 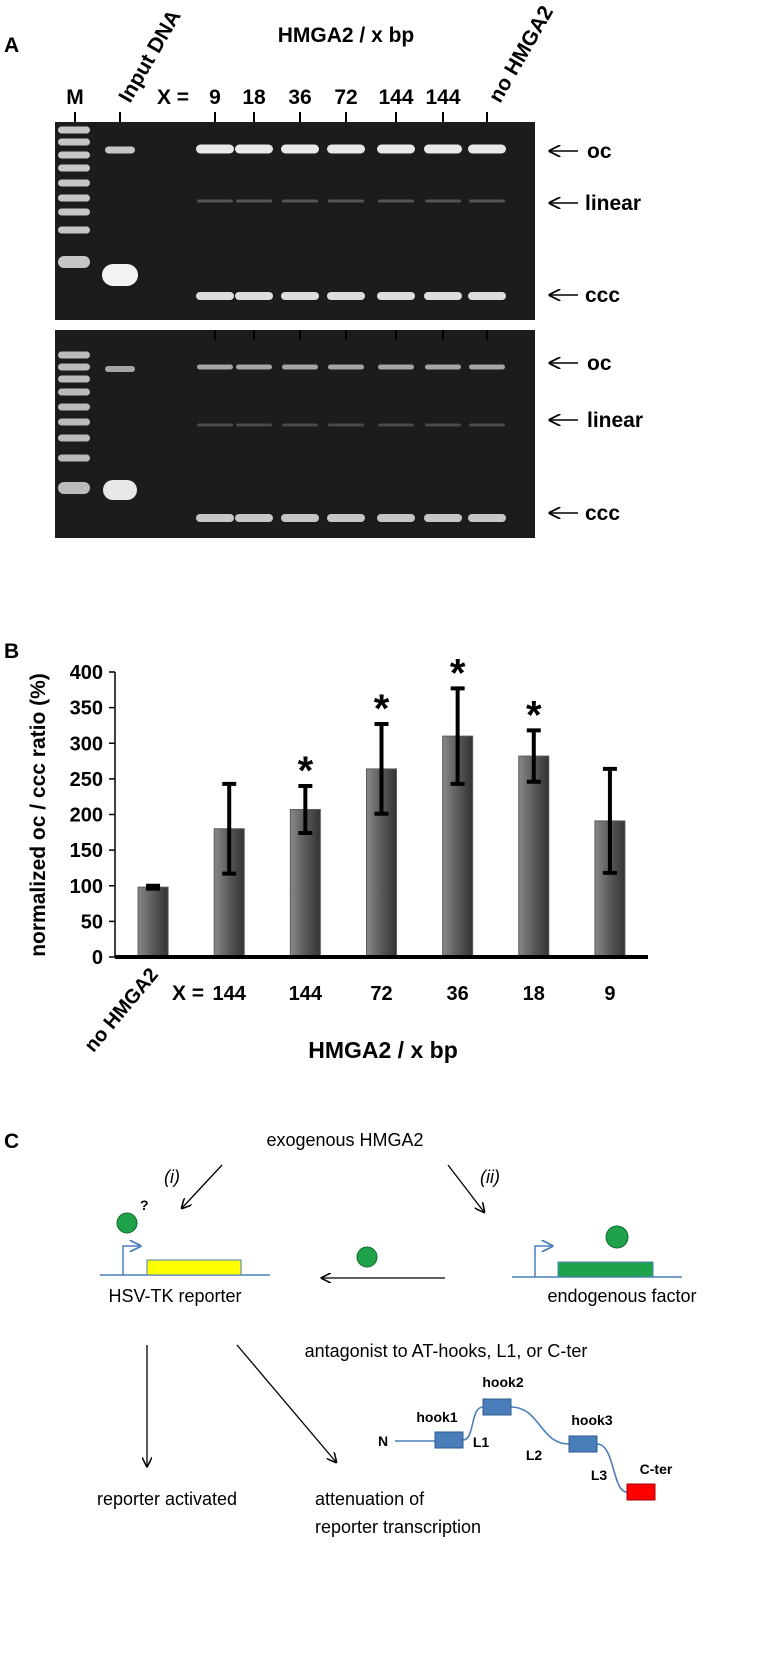 I want to click on band-labels: oc linear ccc oc linear ccc, so click(x=614, y=332).